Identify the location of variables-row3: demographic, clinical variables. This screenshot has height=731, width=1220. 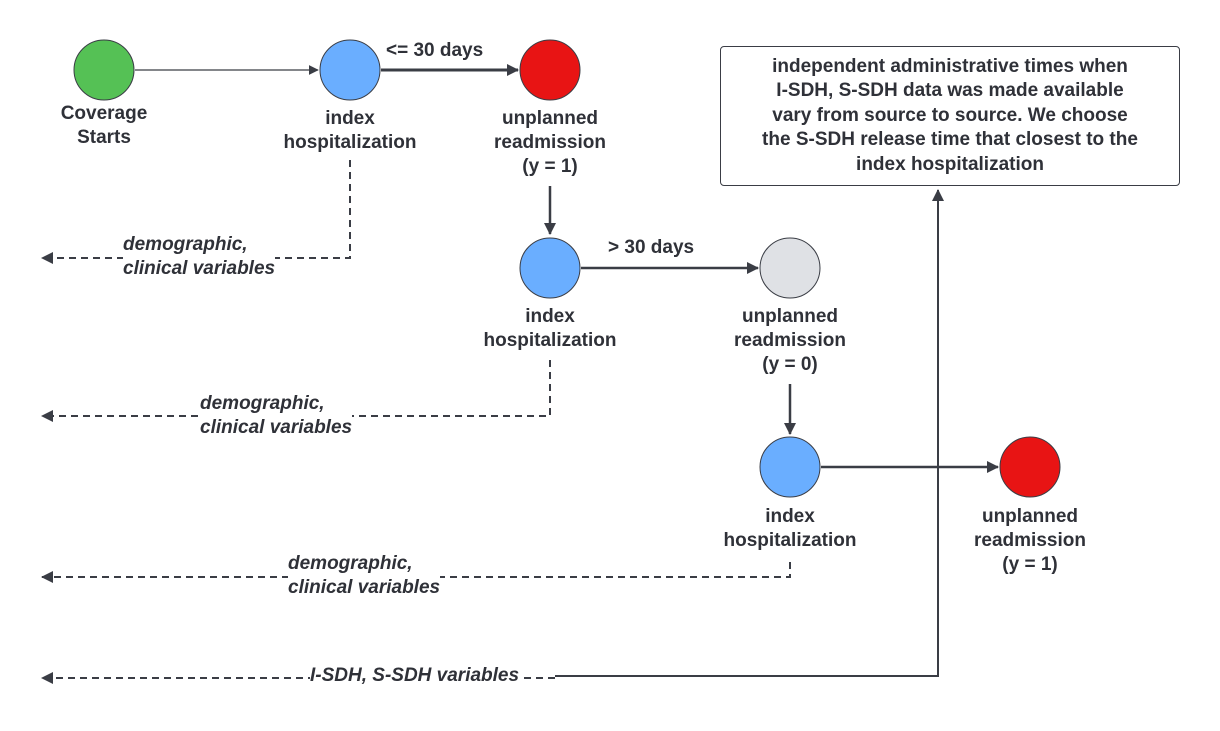
(364, 576).